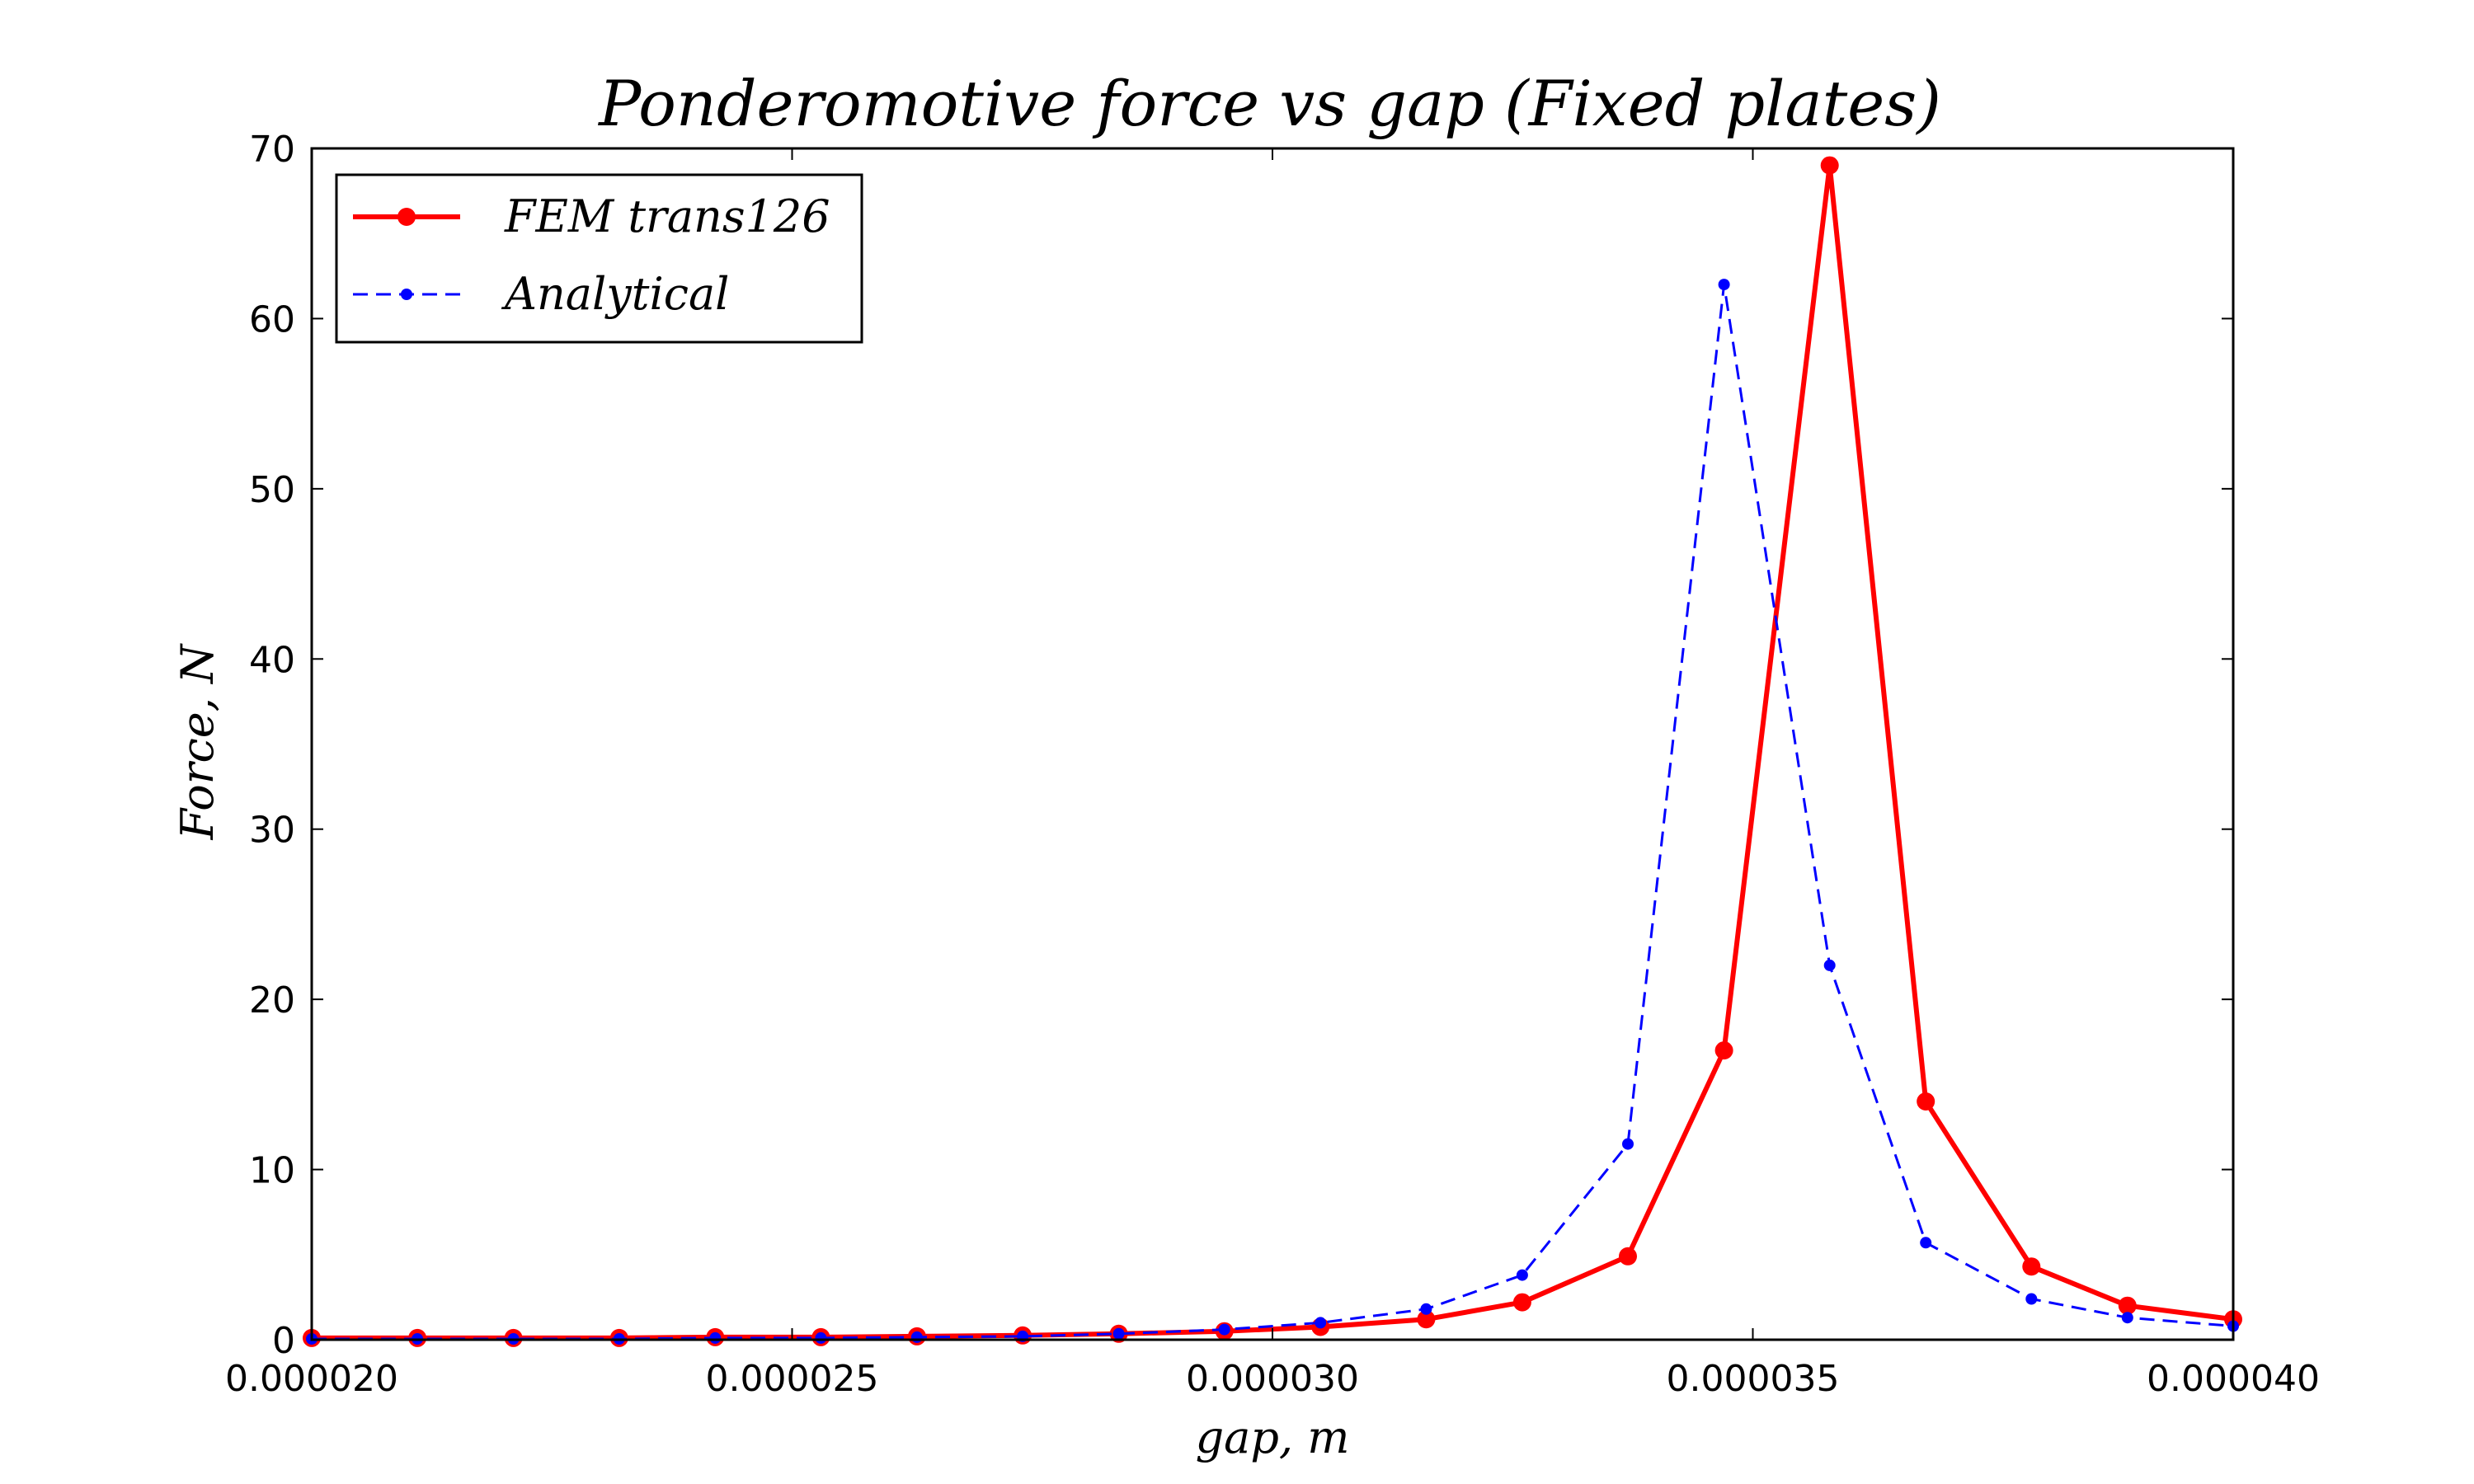 The height and width of the screenshot is (1484, 2474). What do you see at coordinates (2233, 1379) in the screenshot?
I see `x-tick-label: 0.000040` at bounding box center [2233, 1379].